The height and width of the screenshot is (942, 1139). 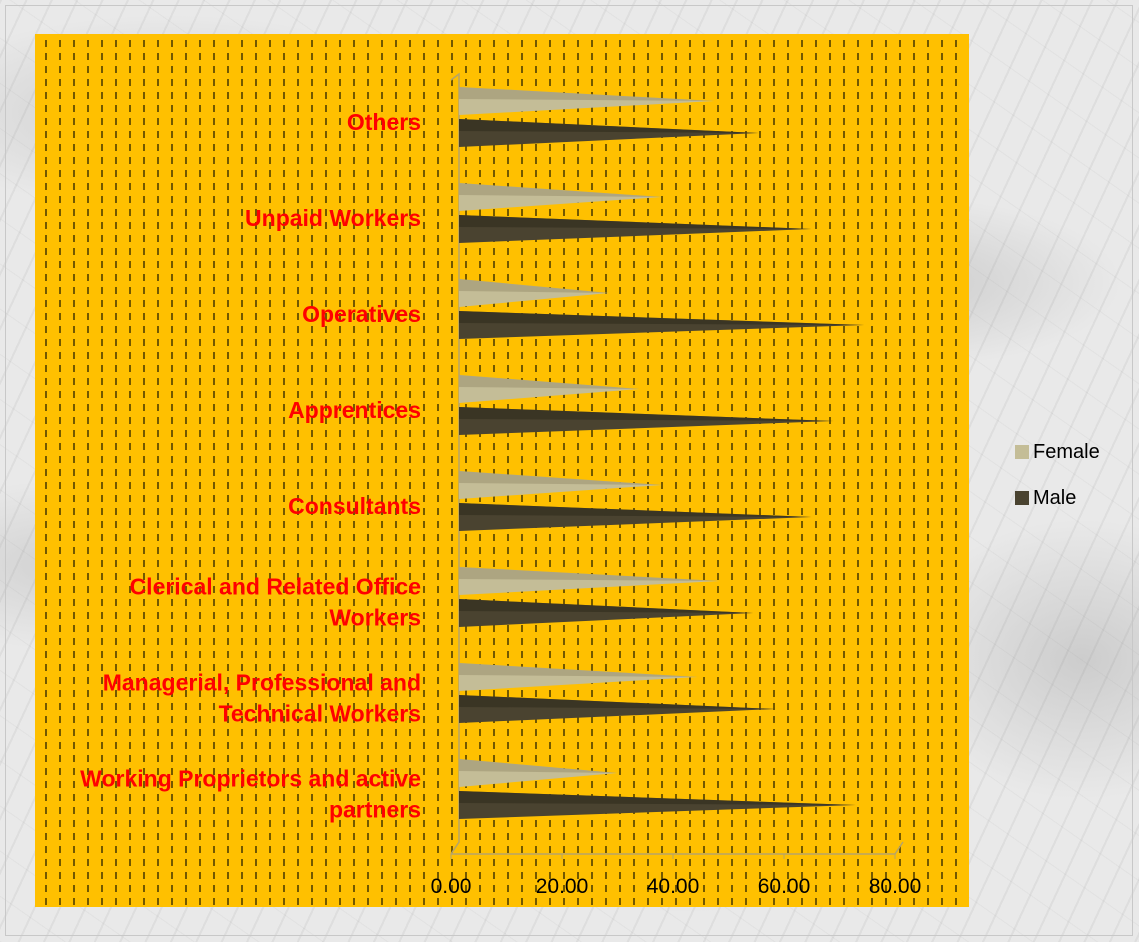 I want to click on category-label-0-line-1: partners, so click(x=375, y=810).